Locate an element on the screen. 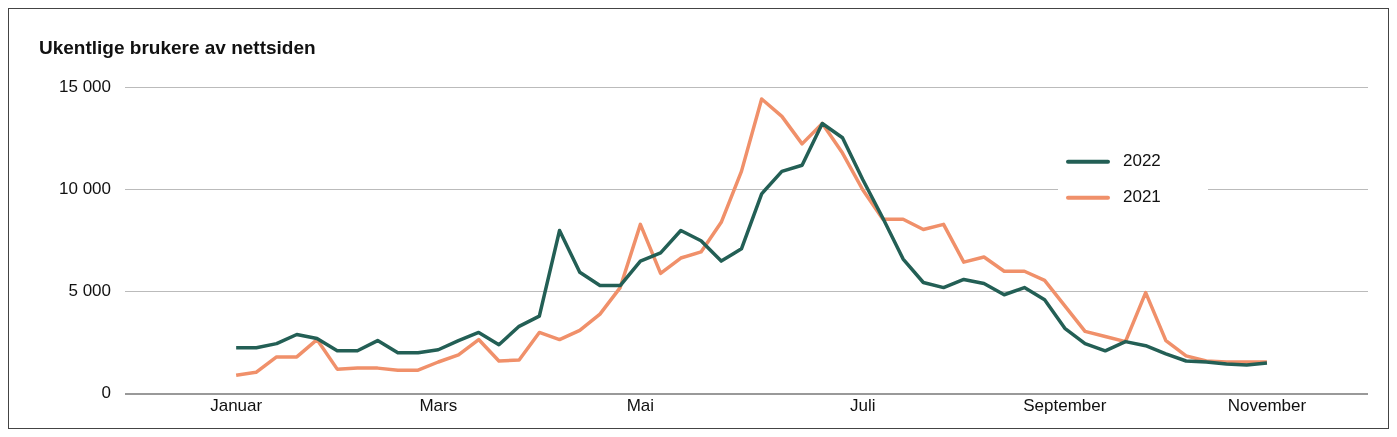  x-tick-label: Mai is located at coordinates (640, 406).